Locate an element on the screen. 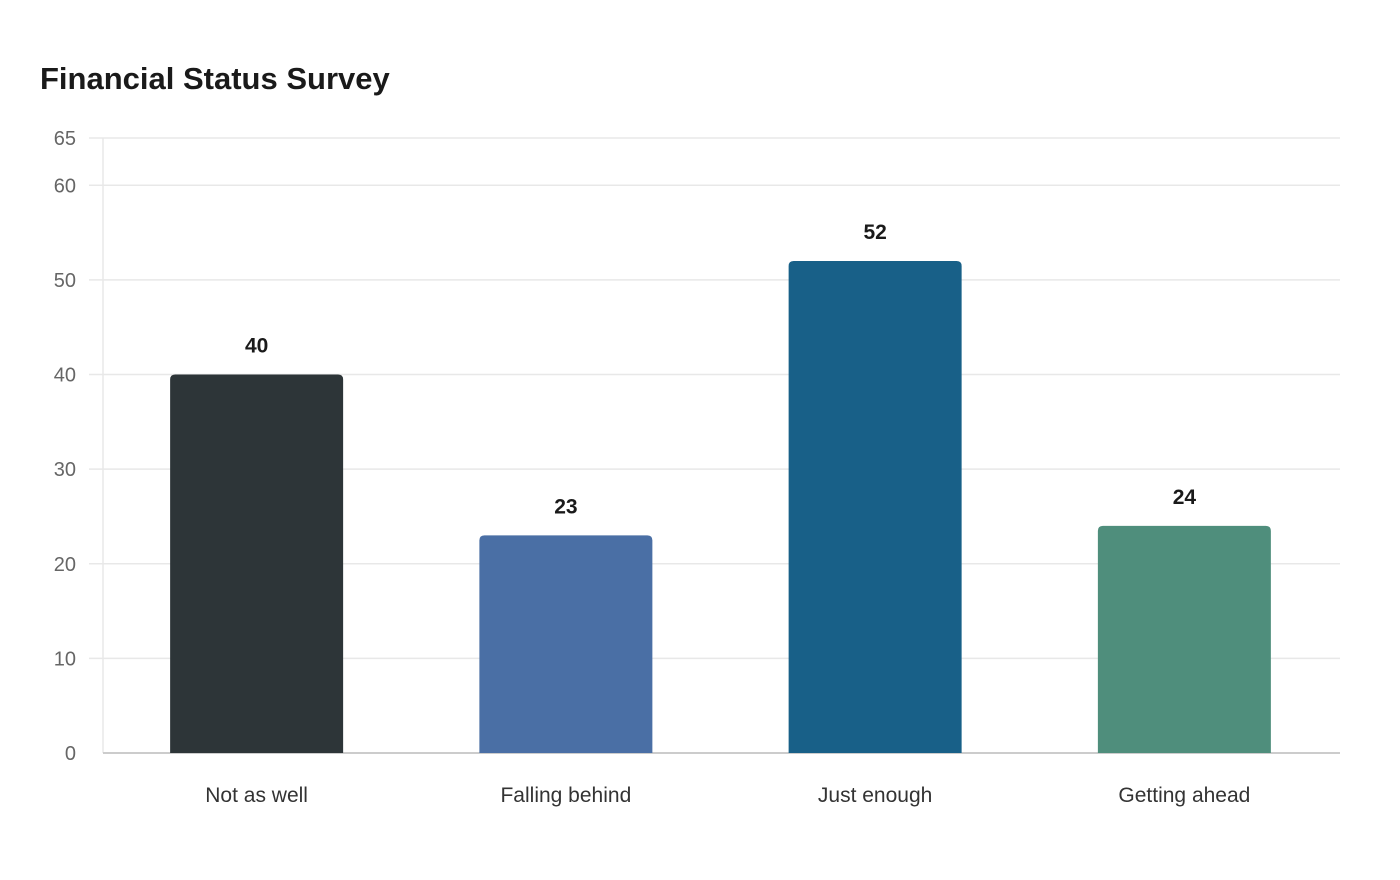 The width and height of the screenshot is (1400, 880). bar-not-as-well is located at coordinates (257, 563).